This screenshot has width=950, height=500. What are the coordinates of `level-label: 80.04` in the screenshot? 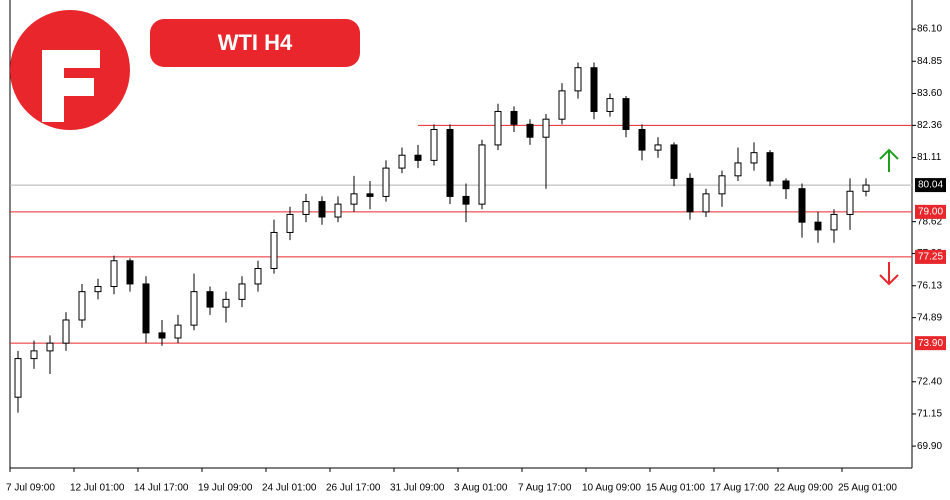 It's located at (930, 185).